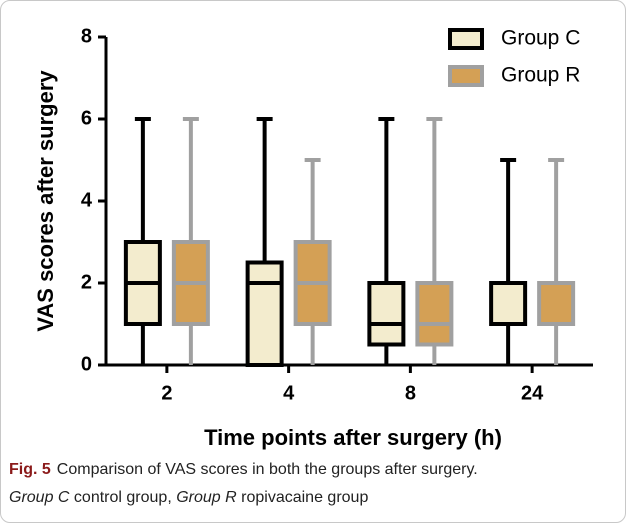 Image resolution: width=626 pixels, height=523 pixels. I want to click on y-tick-label: 0, so click(86, 364).